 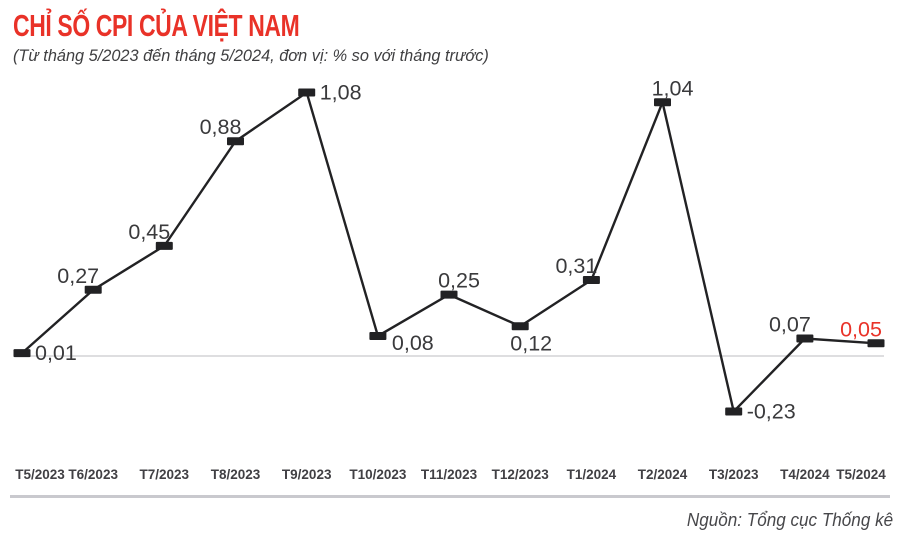 I want to click on x-axis-label: T9/2023, so click(x=307, y=474).